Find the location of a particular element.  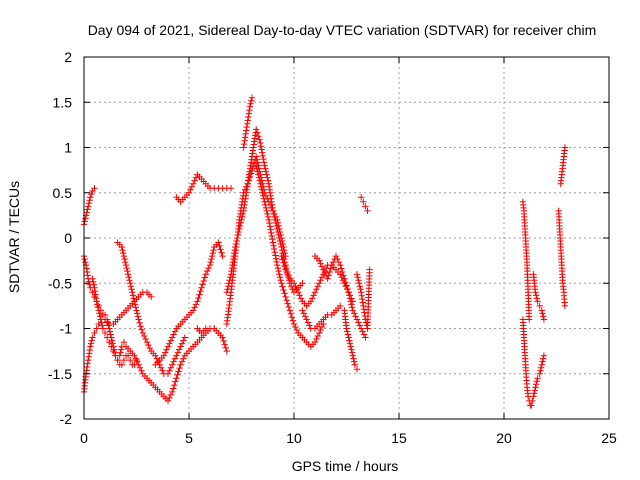

series-sat-e is located at coordinates (151, 308).